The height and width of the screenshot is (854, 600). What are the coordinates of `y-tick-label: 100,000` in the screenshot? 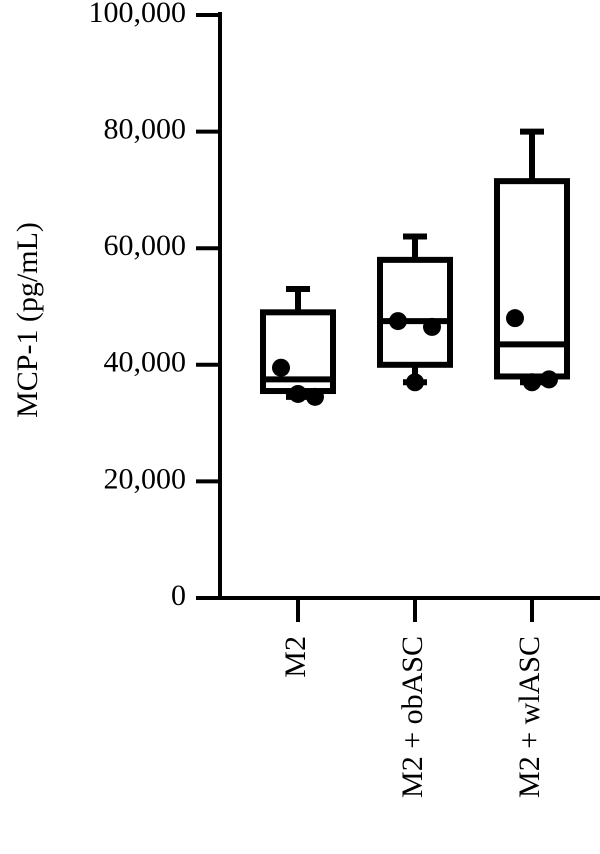 It's located at (138, 14).